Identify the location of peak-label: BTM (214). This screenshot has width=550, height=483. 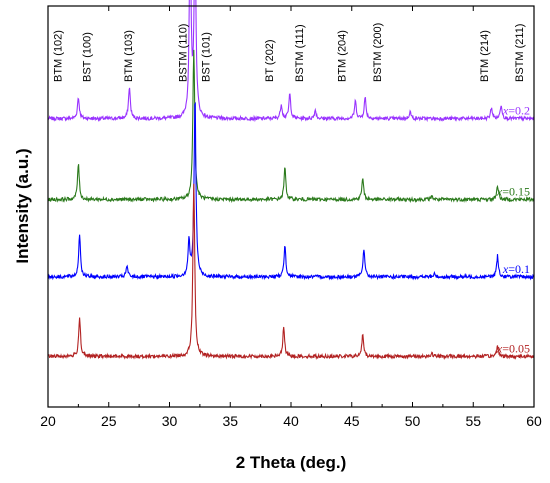
(485, 56).